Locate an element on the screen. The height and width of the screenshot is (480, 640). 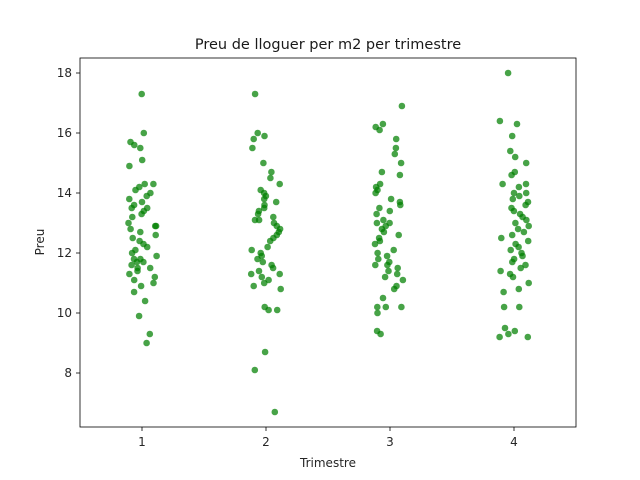
x-axis: 1 2 3 4 is located at coordinates (328, 438).